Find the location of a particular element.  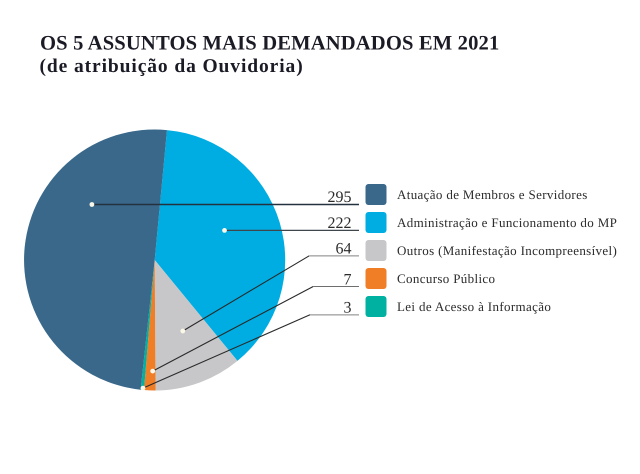

svg-text: 222 is located at coordinates (340, 223).